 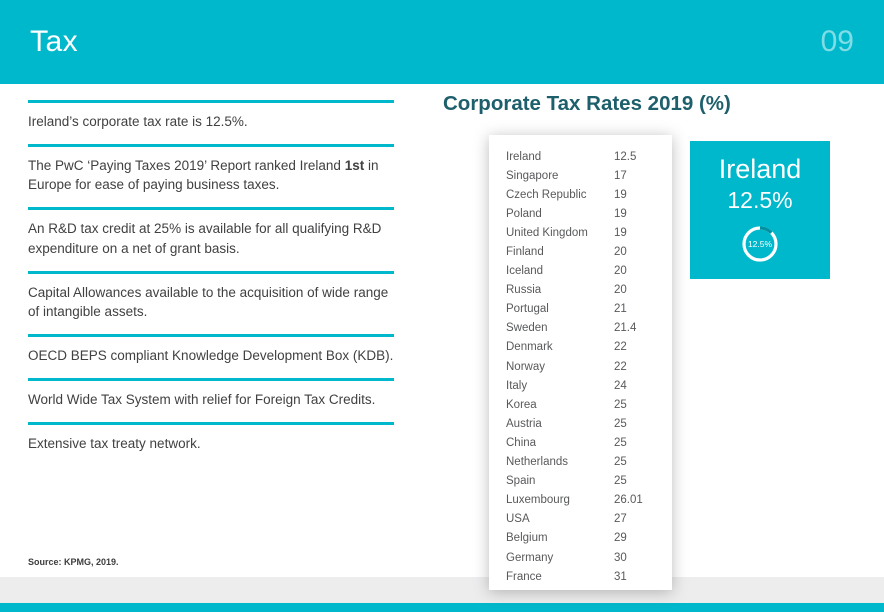 I want to click on footer-gray-band, so click(x=442, y=590).